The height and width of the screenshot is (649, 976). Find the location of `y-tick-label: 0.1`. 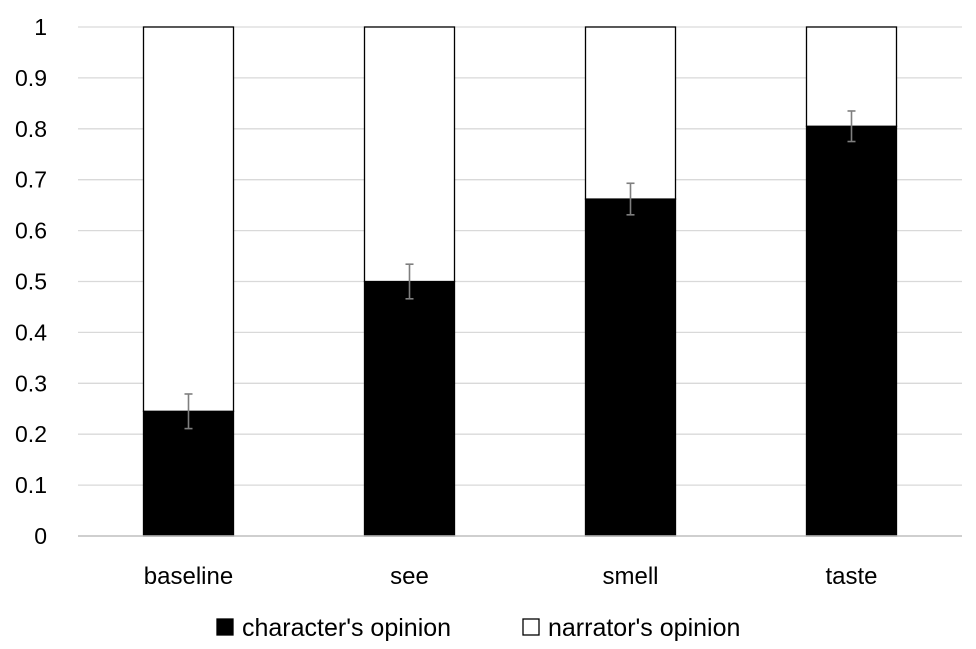

y-tick-label: 0.1 is located at coordinates (31, 485).